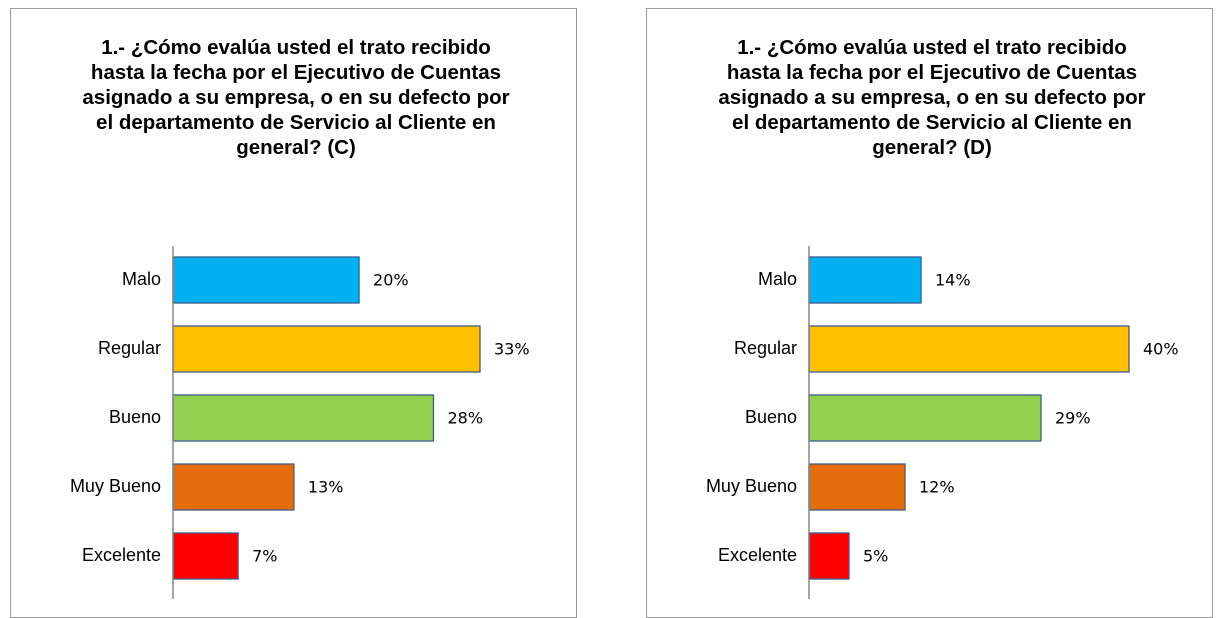 This screenshot has width=1229, height=618. I want to click on value-label: 12%, so click(937, 487).